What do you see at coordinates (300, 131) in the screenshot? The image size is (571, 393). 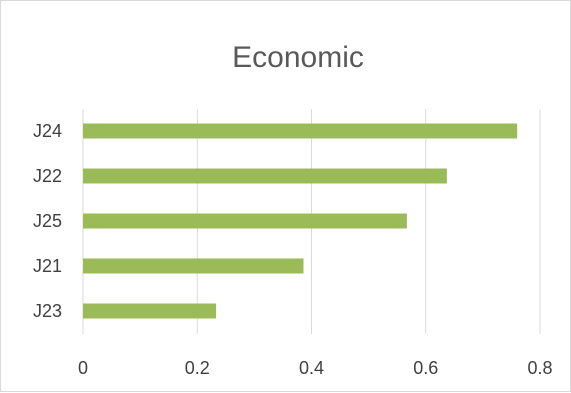 I see `bar-j24` at bounding box center [300, 131].